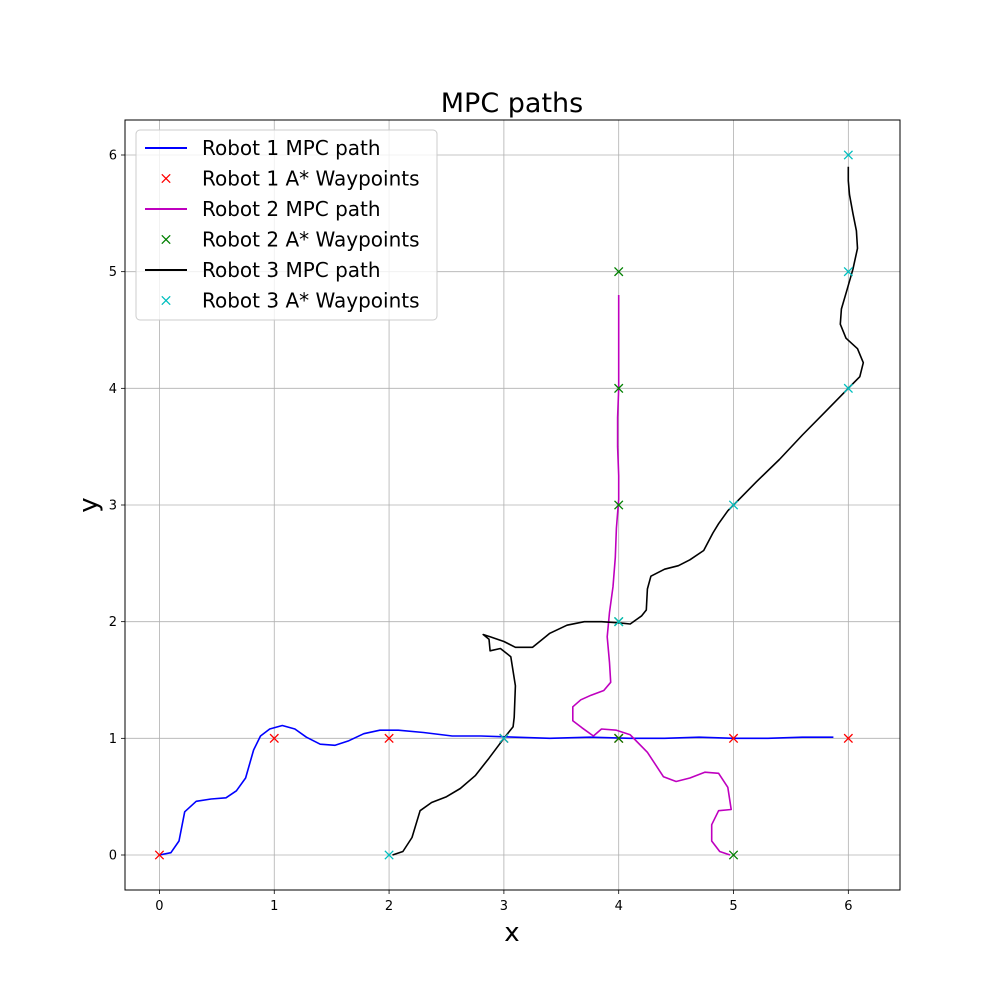 Image resolution: width=1000 pixels, height=1000 pixels. Describe the element at coordinates (113, 156) in the screenshot. I see `y-tick-label: 6` at that location.